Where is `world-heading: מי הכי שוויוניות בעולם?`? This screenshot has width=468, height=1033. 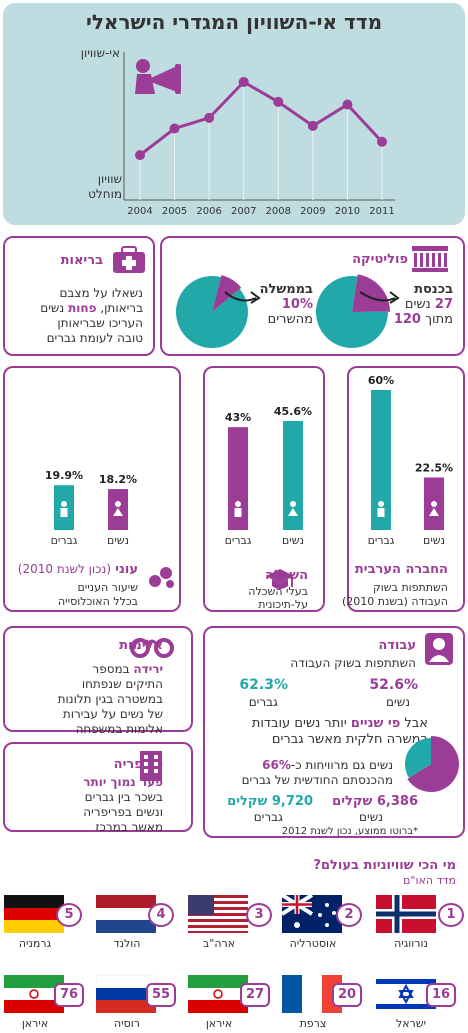 world-heading: מי הכי שוויוניות בעולם? is located at coordinates (384, 865).